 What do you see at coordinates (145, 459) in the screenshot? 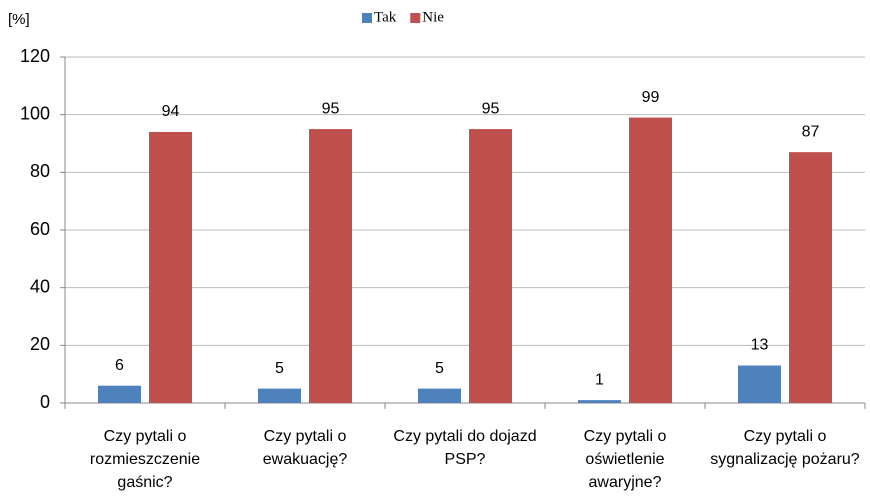
I see `x-tick-label: Czy pytali o rozmieszczenie gaśnic?` at bounding box center [145, 459].